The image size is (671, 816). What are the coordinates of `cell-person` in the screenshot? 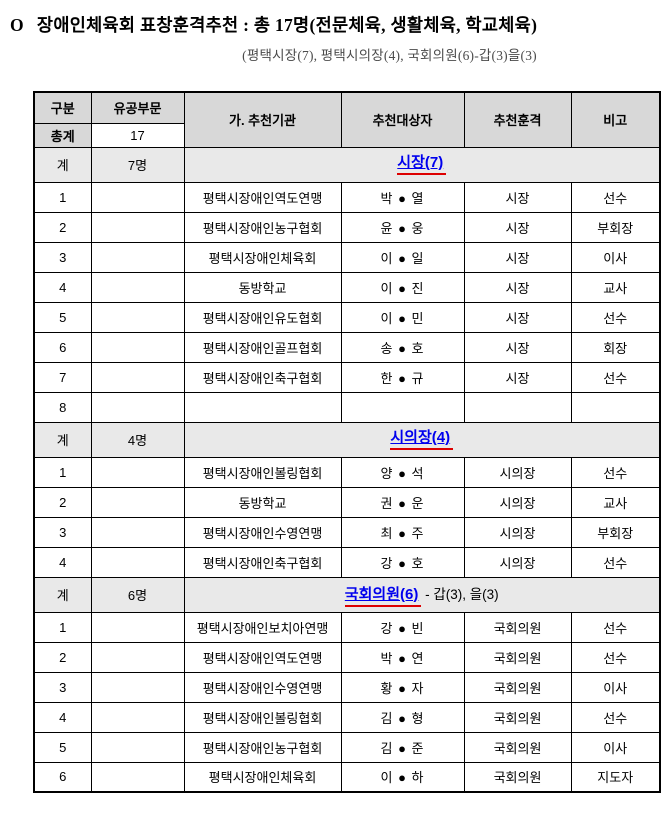 It's located at (402, 407).